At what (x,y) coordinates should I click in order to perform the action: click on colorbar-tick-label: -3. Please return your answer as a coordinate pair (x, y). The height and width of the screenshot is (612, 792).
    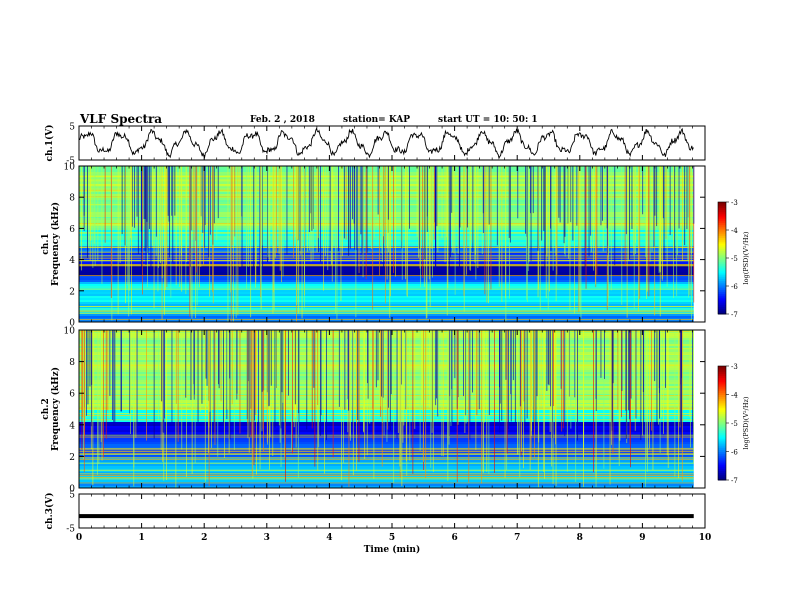
    Looking at the image, I should click on (734, 203).